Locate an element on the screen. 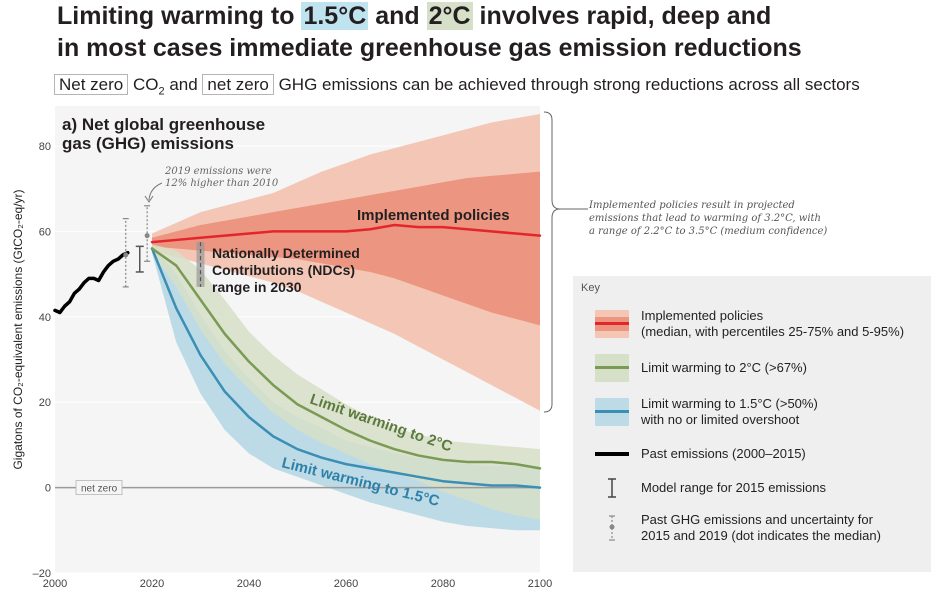 The width and height of the screenshot is (946, 603). key-swatch-1-5c is located at coordinates (612, 412).